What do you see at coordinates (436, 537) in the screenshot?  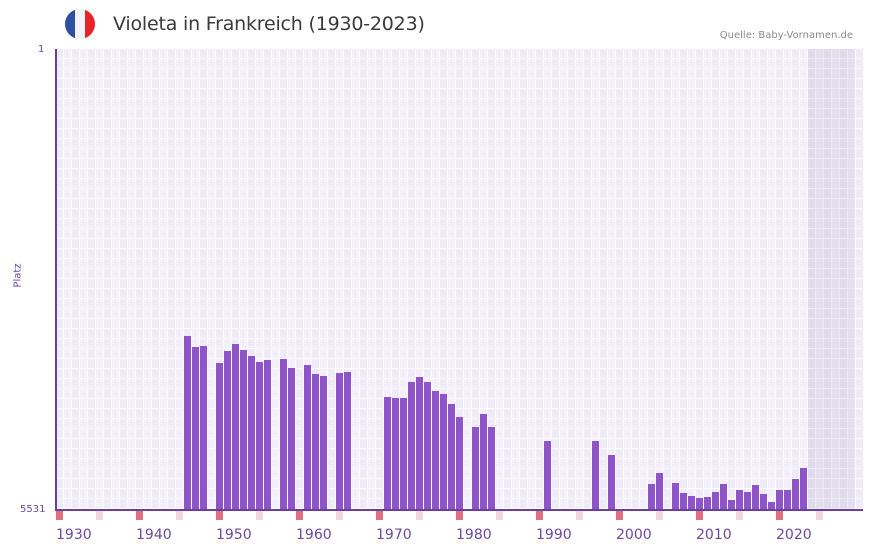 I see `x-axis-labels: 1930 1940 1950 1960 1970 1980 1990 2000 2010 2020` at bounding box center [436, 537].